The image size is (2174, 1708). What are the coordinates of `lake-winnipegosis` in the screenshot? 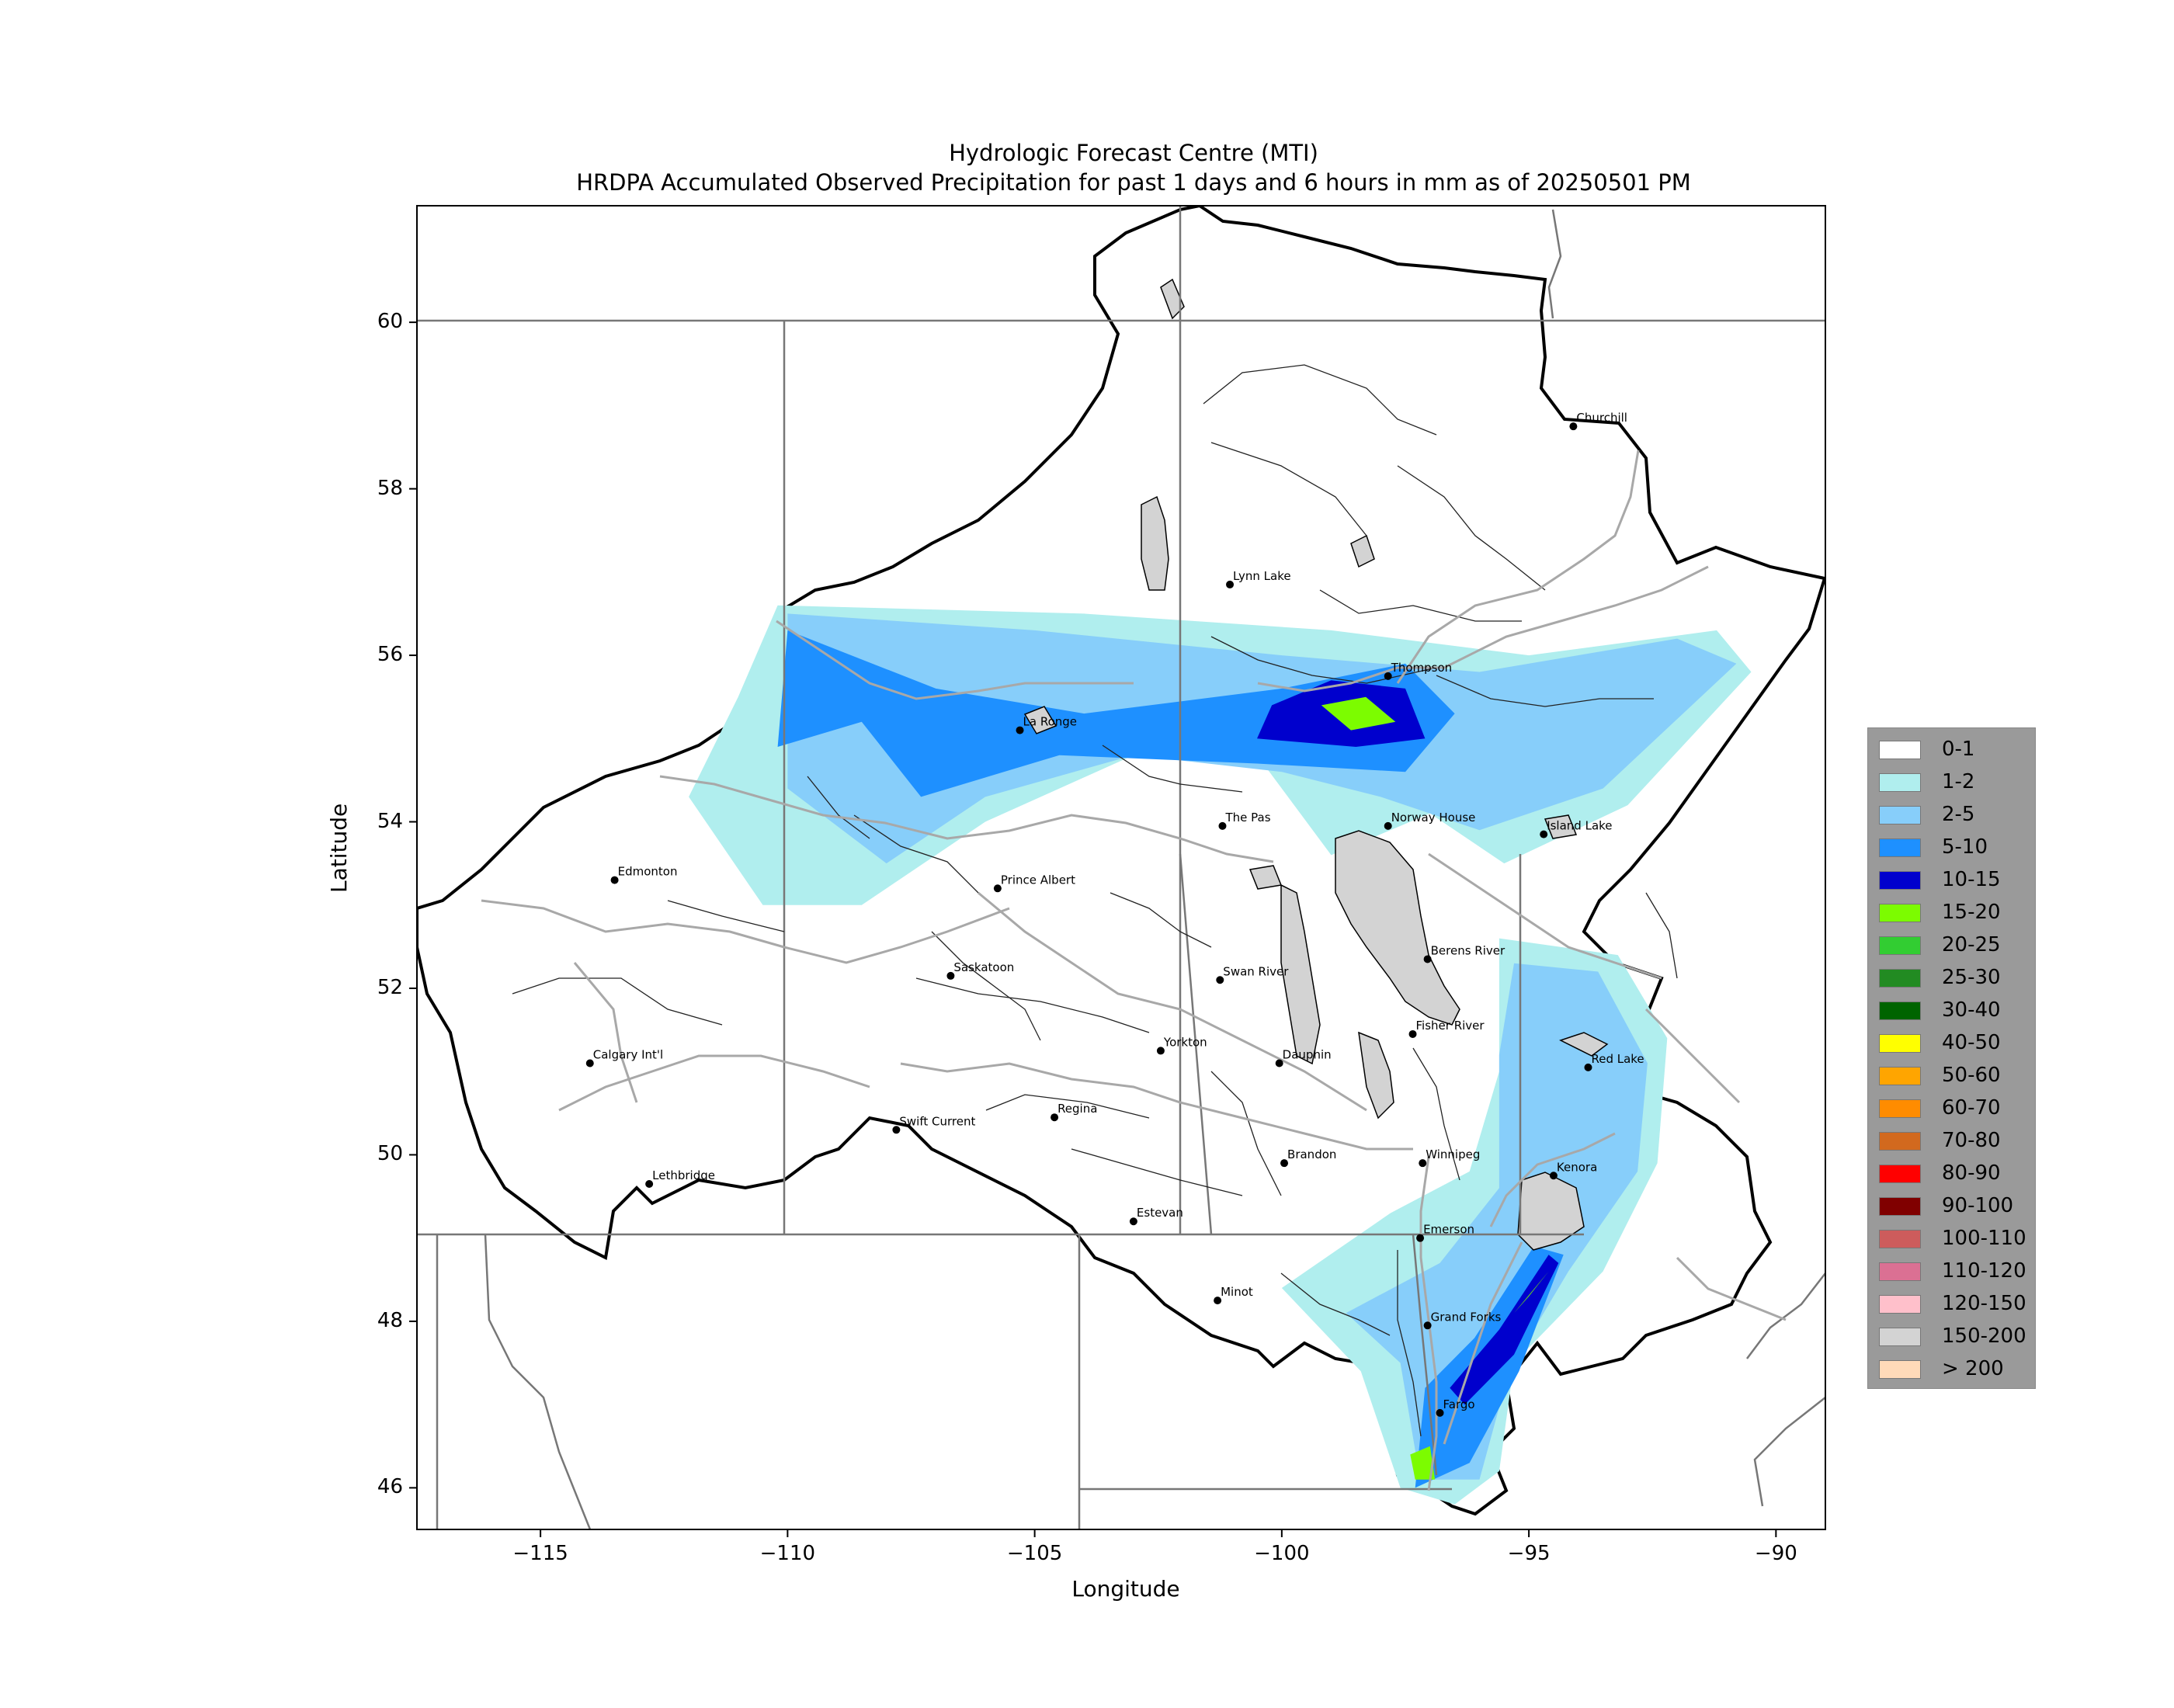 It's located at (1301, 974).